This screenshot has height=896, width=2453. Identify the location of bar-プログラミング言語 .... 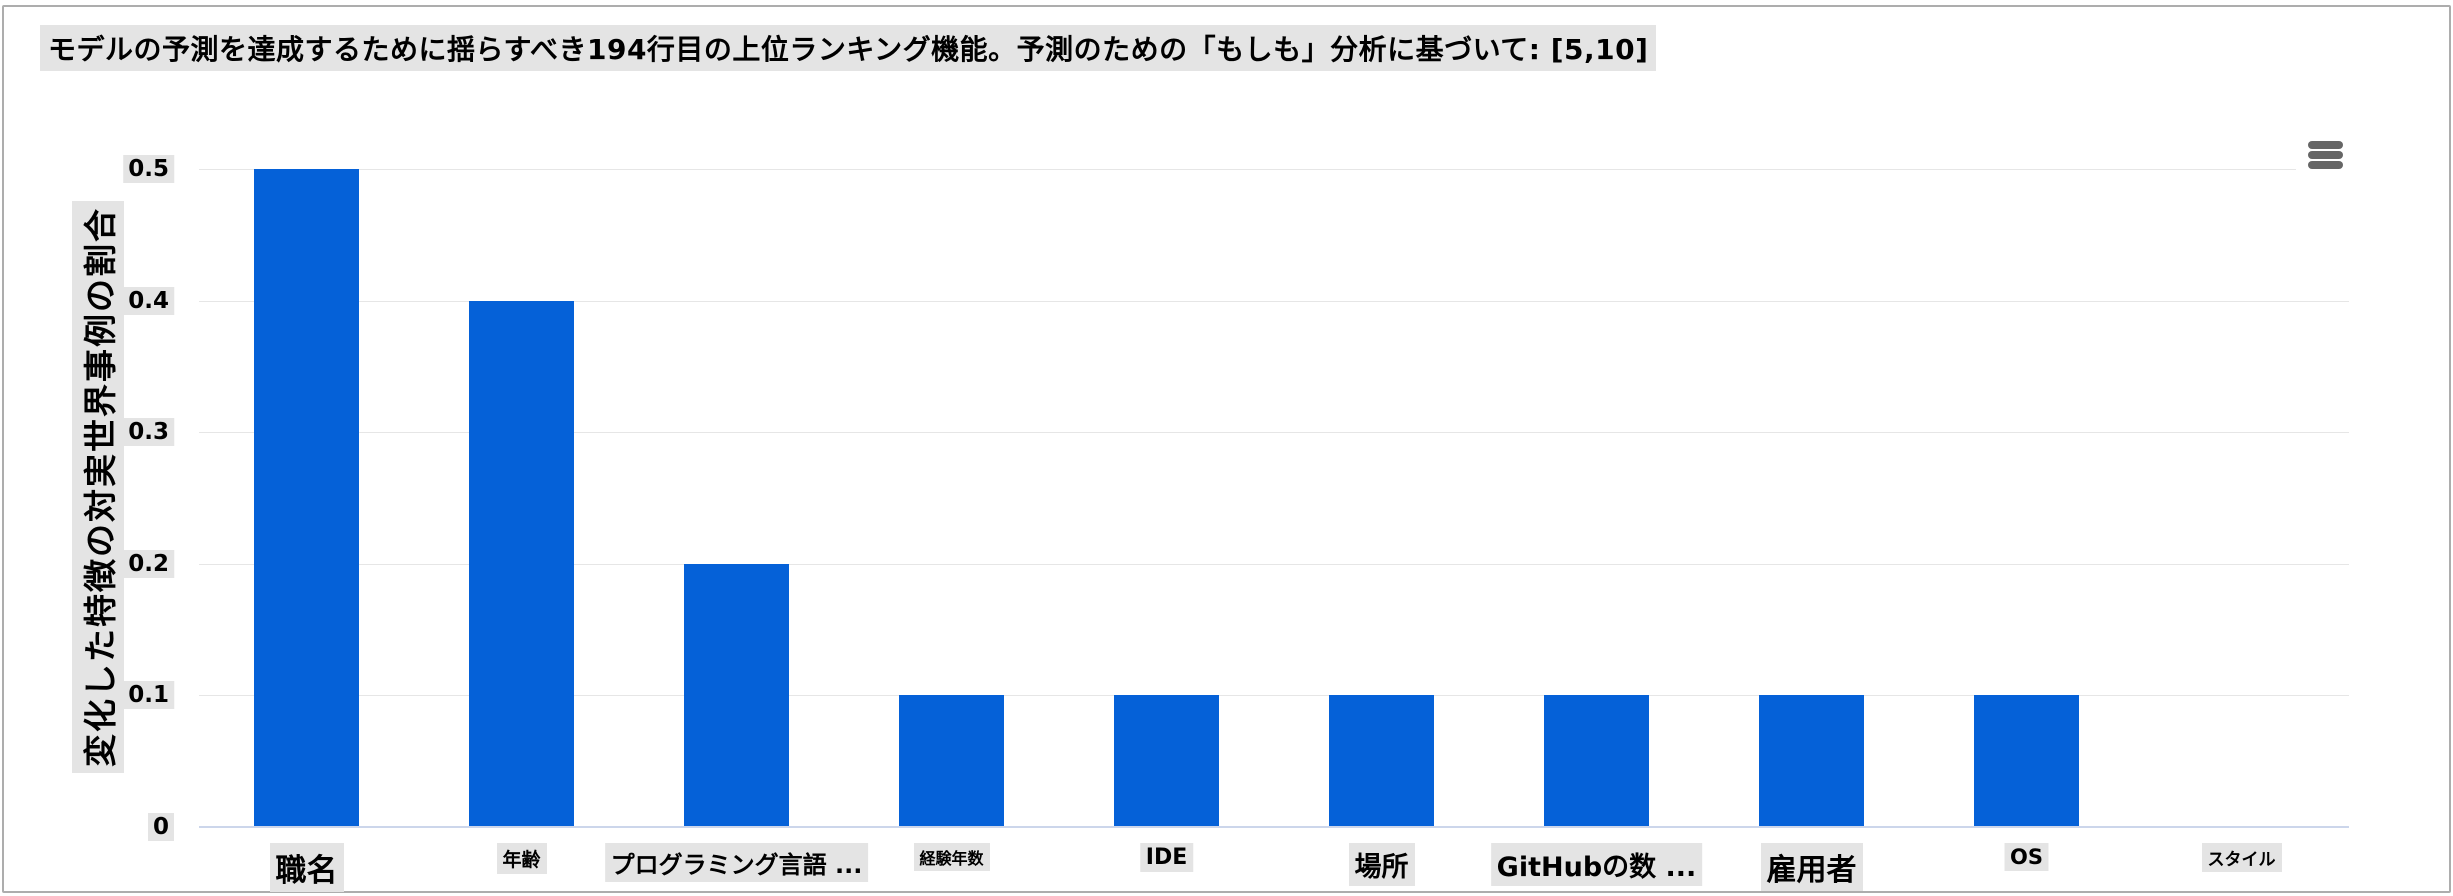
(736, 695).